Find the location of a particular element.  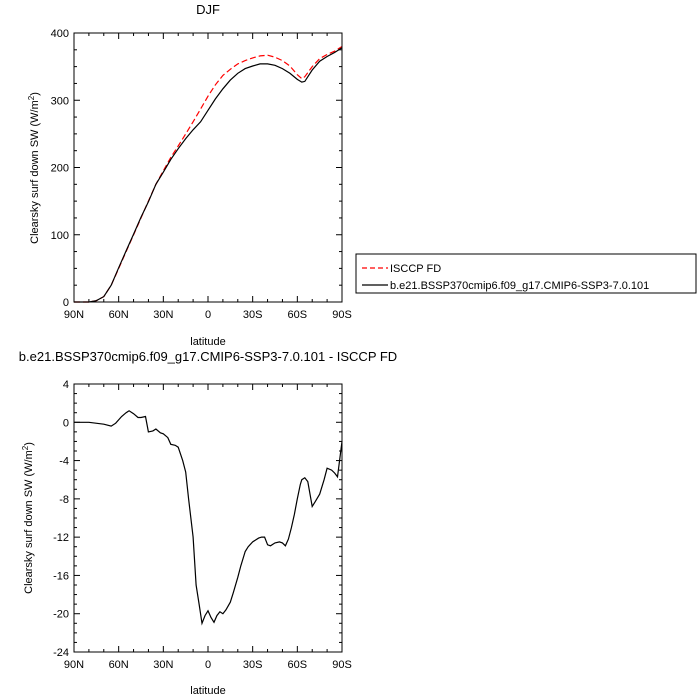

chart-top-y-axis-title: Clearsky surf down SW (W/m2) is located at coordinates (34, 168).